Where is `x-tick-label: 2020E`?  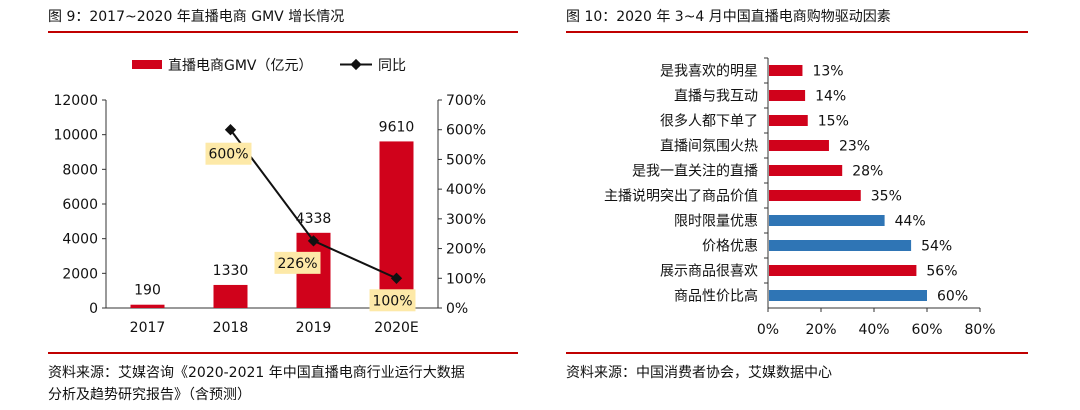
x-tick-label: 2020E is located at coordinates (396, 328).